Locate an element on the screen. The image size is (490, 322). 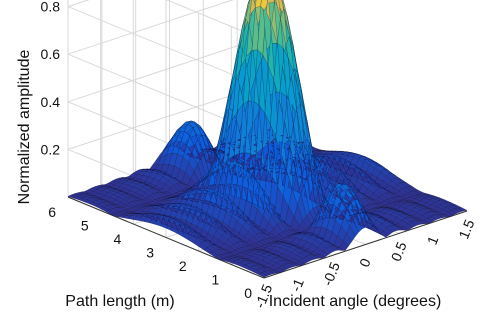
y-tick-label: 6 is located at coordinates (52, 212).